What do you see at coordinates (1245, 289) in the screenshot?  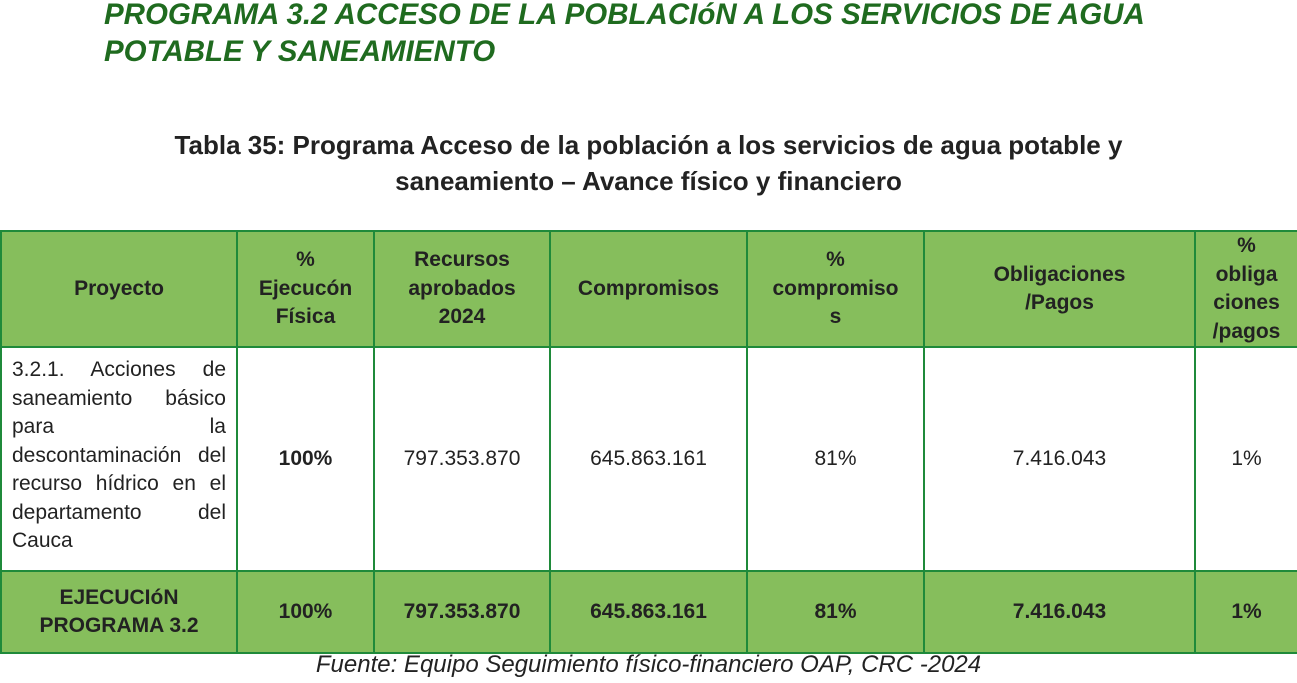 I see `header-pct-obligaciones: % obliga ciones /pagos` at bounding box center [1245, 289].